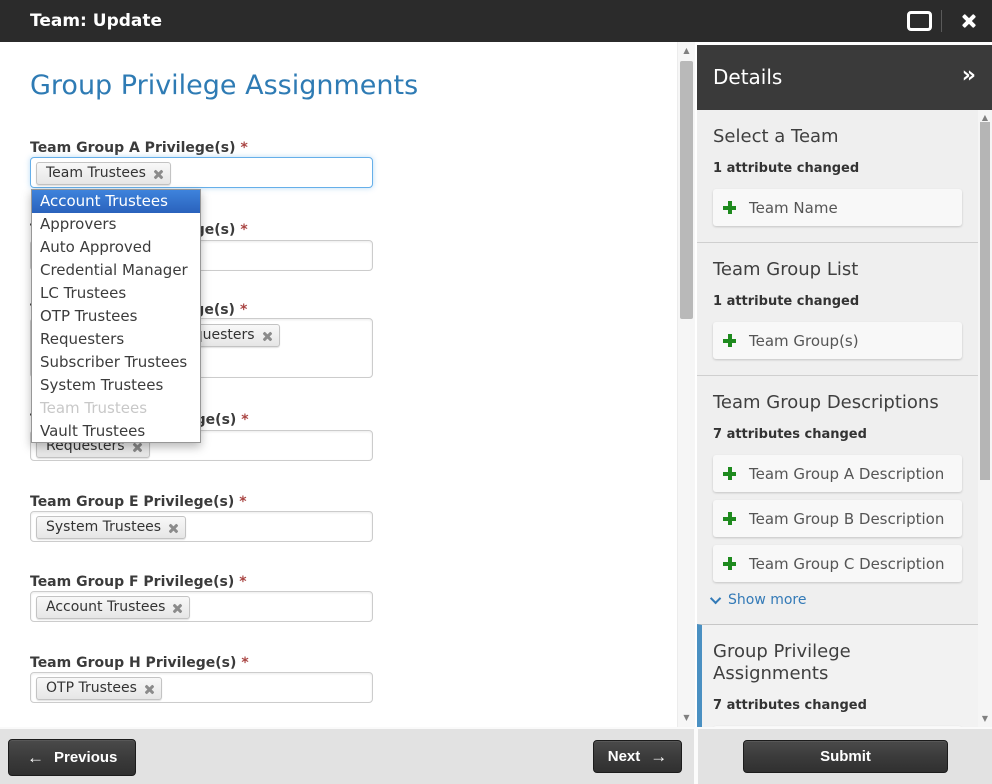 The height and width of the screenshot is (784, 992). Describe the element at coordinates (96, 247) in the screenshot. I see `dropdown-option-auto-approved: Auto Approved` at that location.